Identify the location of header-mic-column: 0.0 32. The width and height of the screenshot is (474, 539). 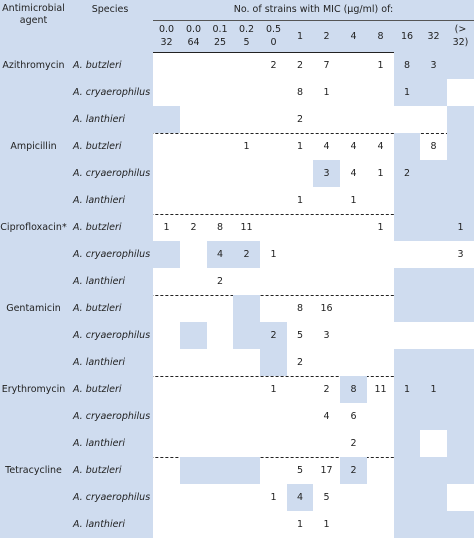
(166, 36).